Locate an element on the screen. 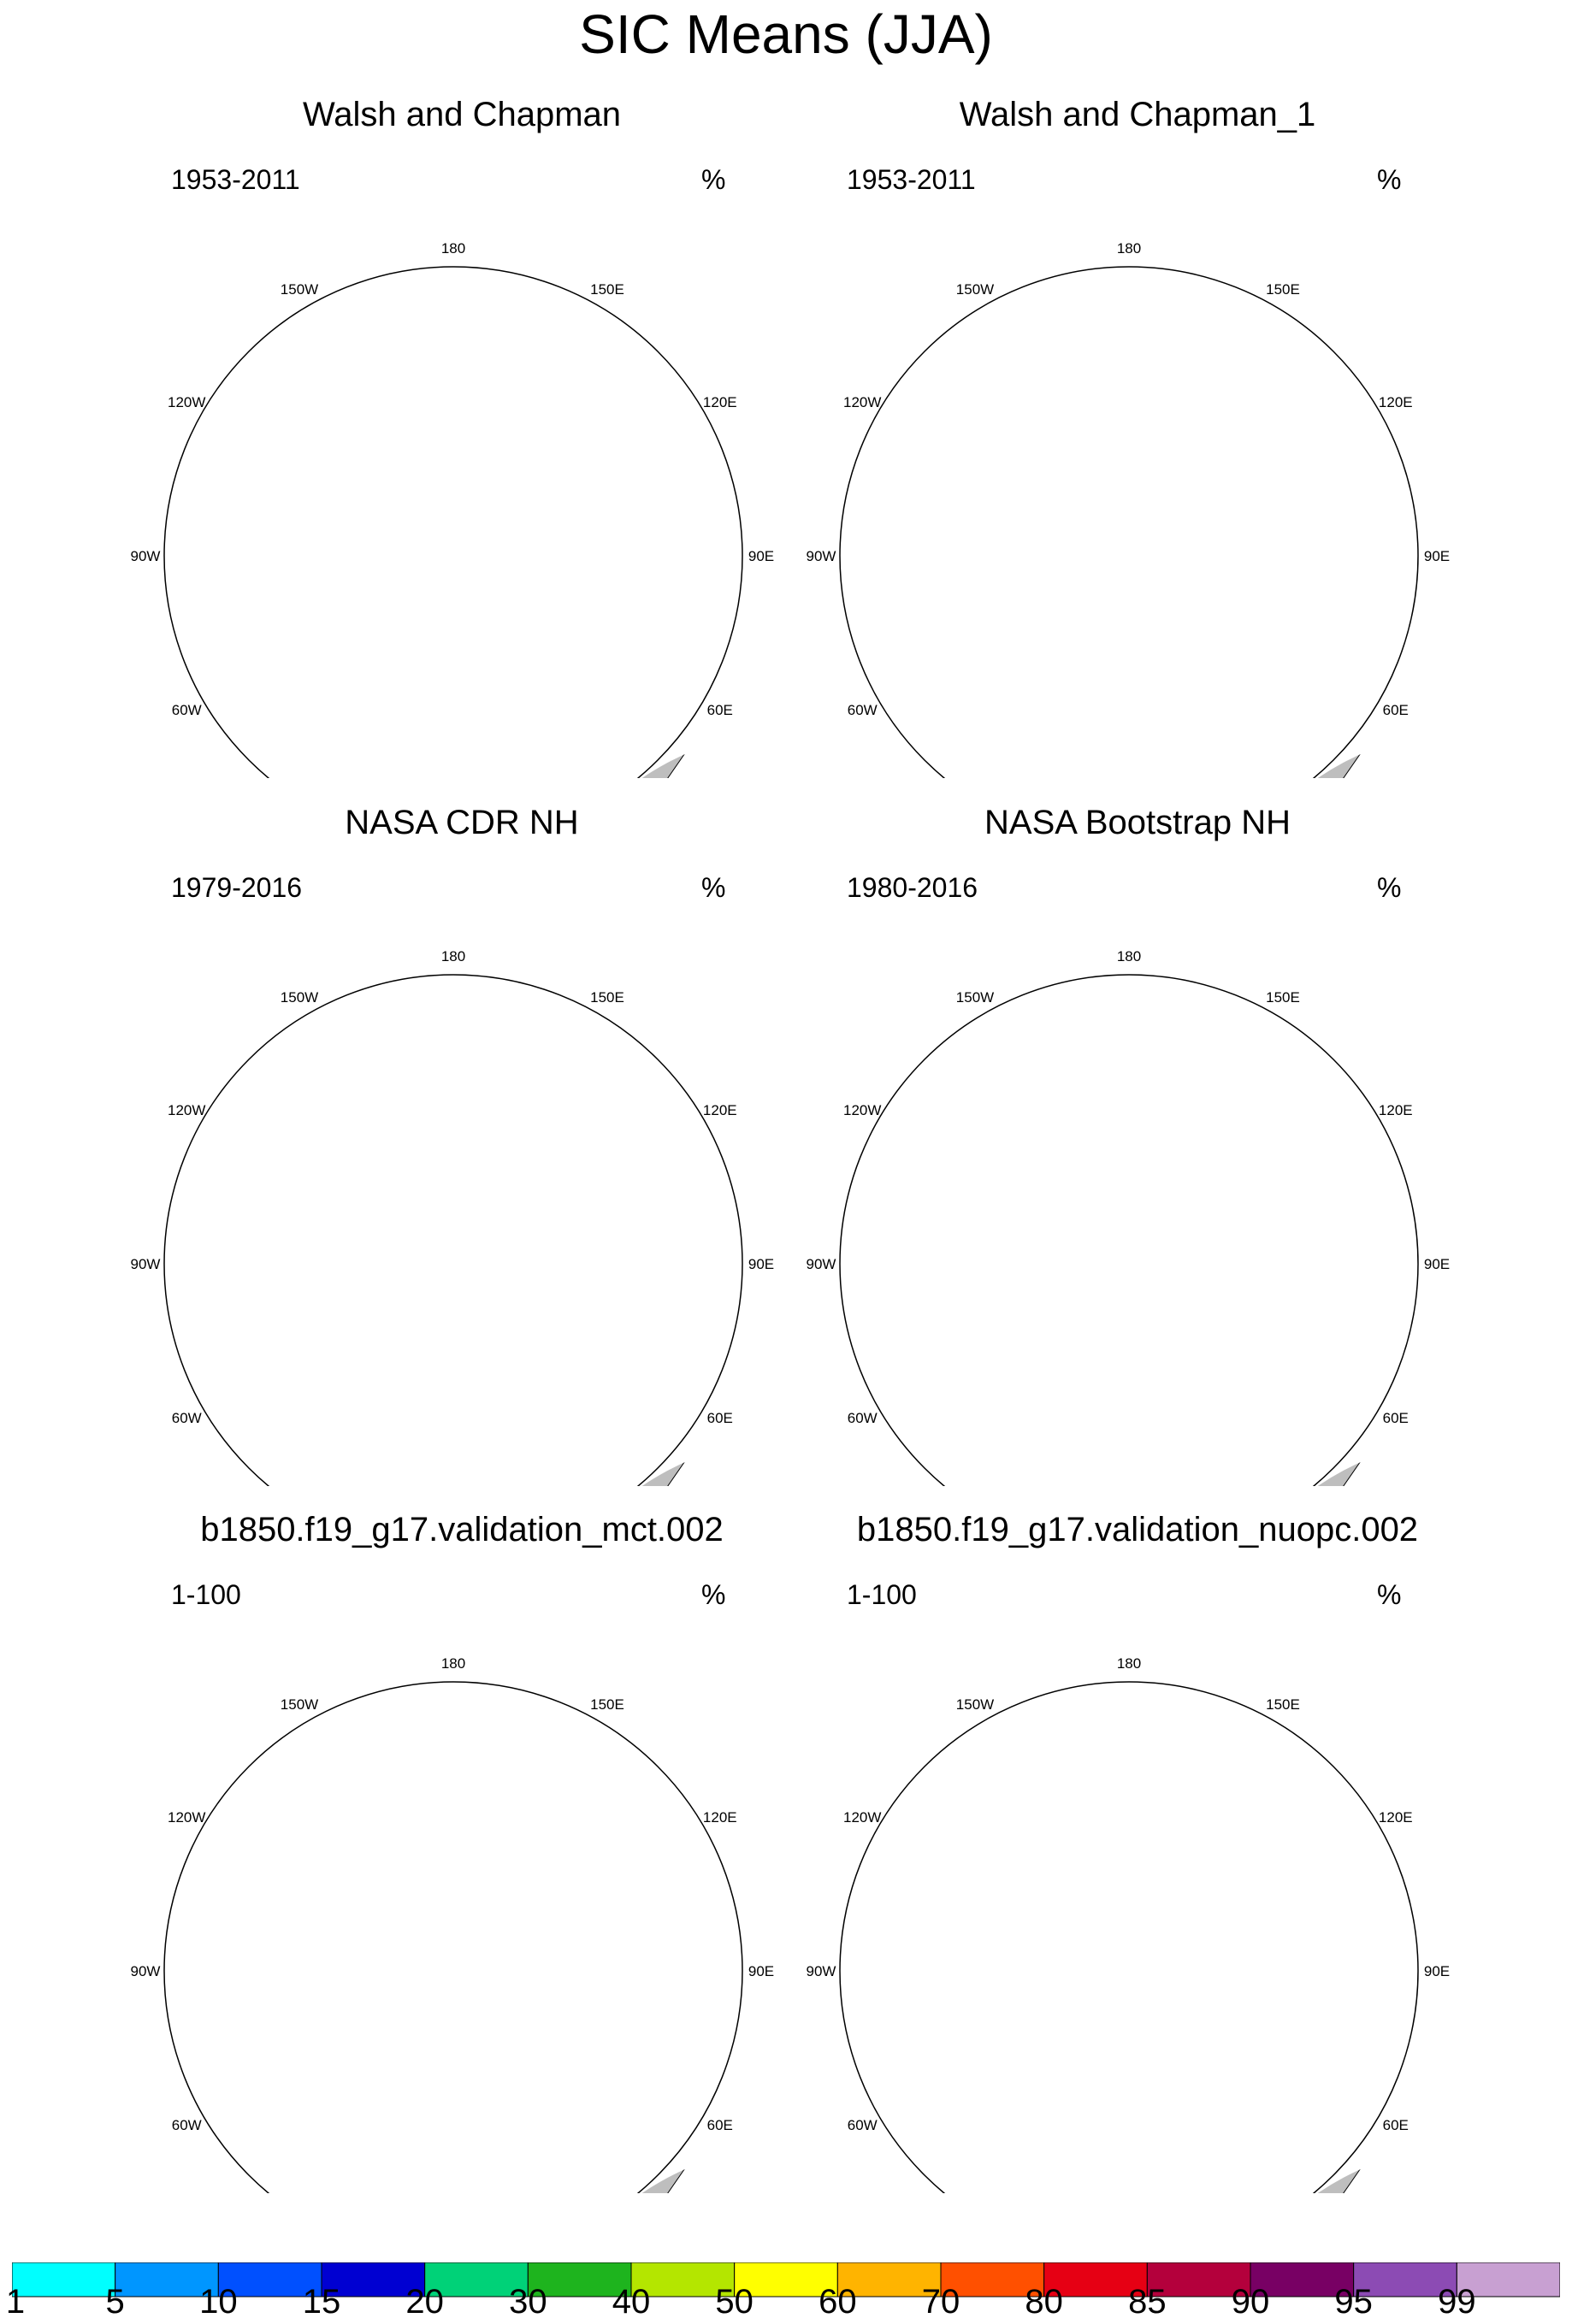 This screenshot has height=2324, width=1572. colorbar is located at coordinates (786, 2279).